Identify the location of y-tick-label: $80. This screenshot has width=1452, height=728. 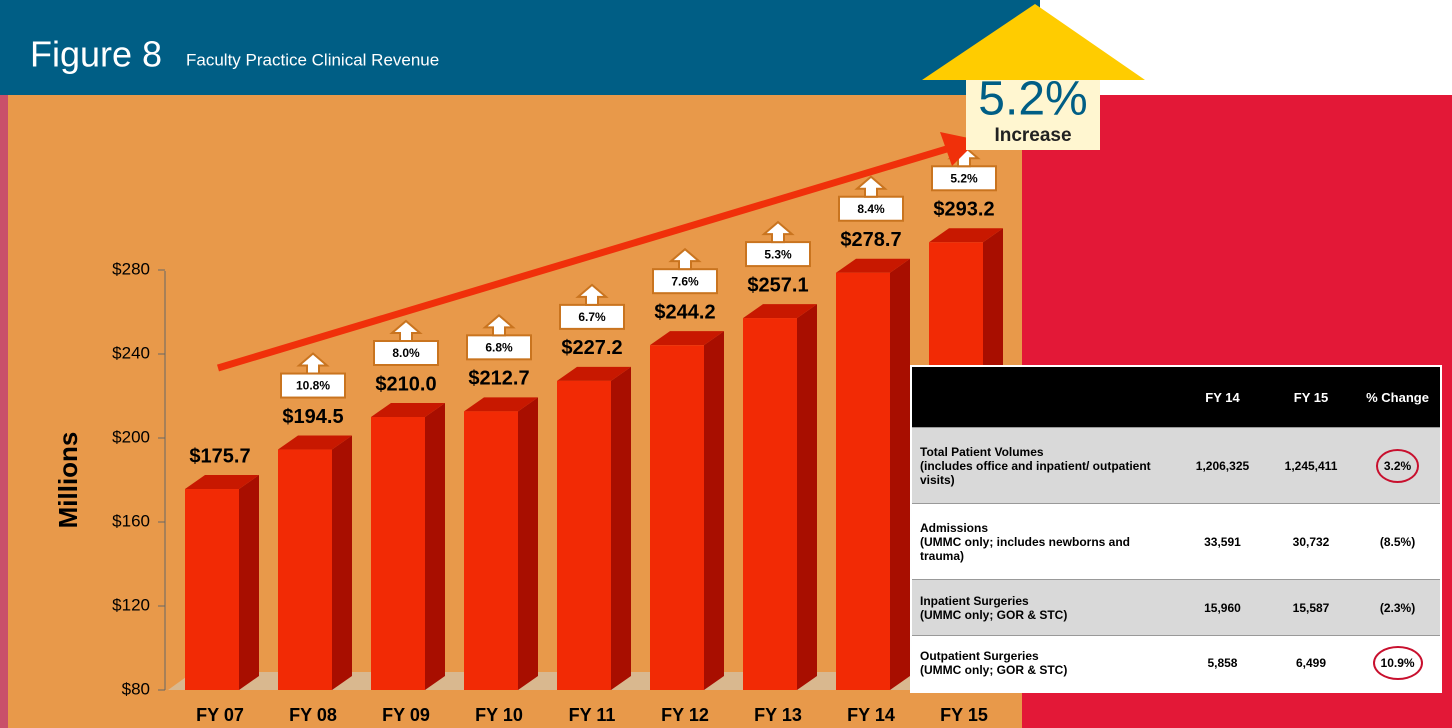
(136, 688).